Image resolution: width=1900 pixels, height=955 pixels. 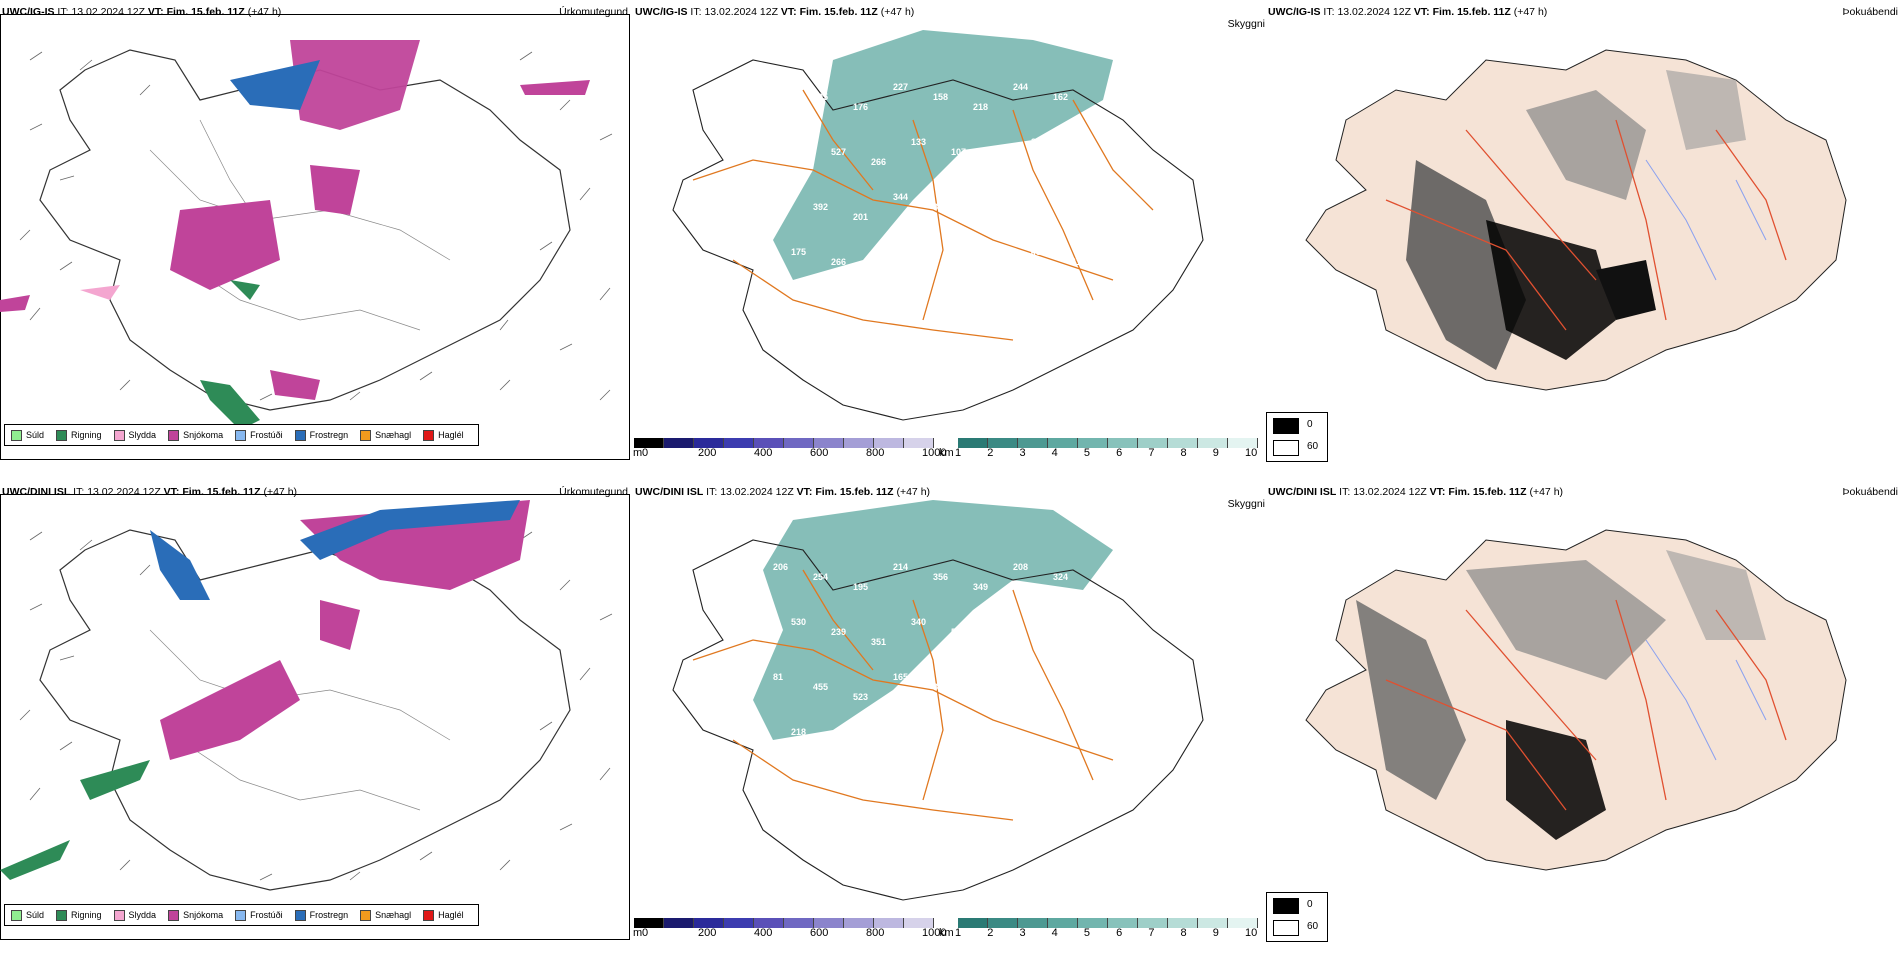 What do you see at coordinates (35, 915) in the screenshot?
I see `legend-label: Súld` at bounding box center [35, 915].